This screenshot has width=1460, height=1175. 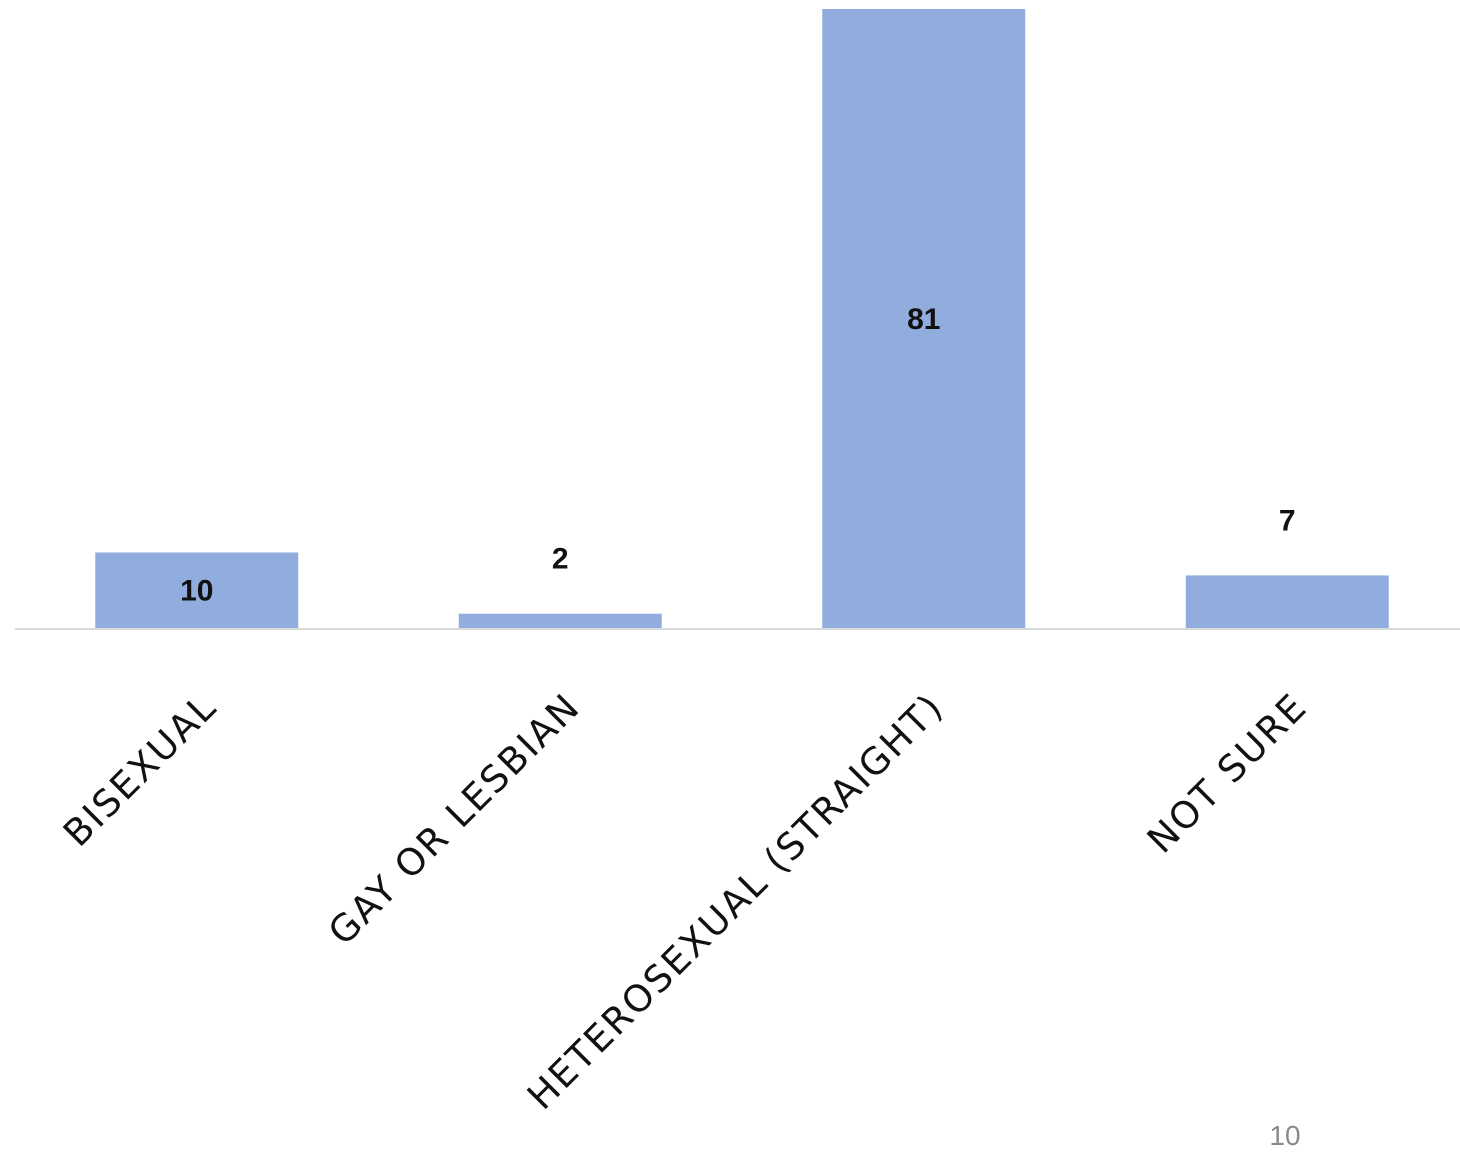 What do you see at coordinates (1227, 773) in the screenshot?
I see `category-label-4: NOT SURE` at bounding box center [1227, 773].